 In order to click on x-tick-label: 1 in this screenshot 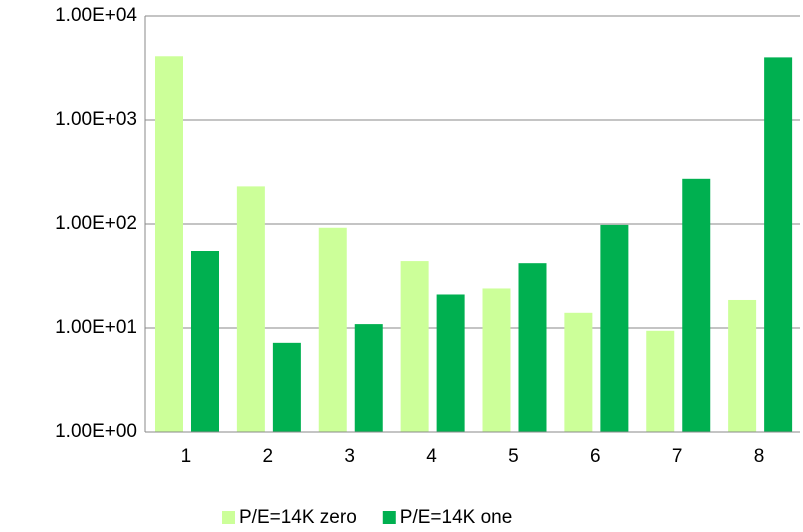, I will do `click(186, 456)`.